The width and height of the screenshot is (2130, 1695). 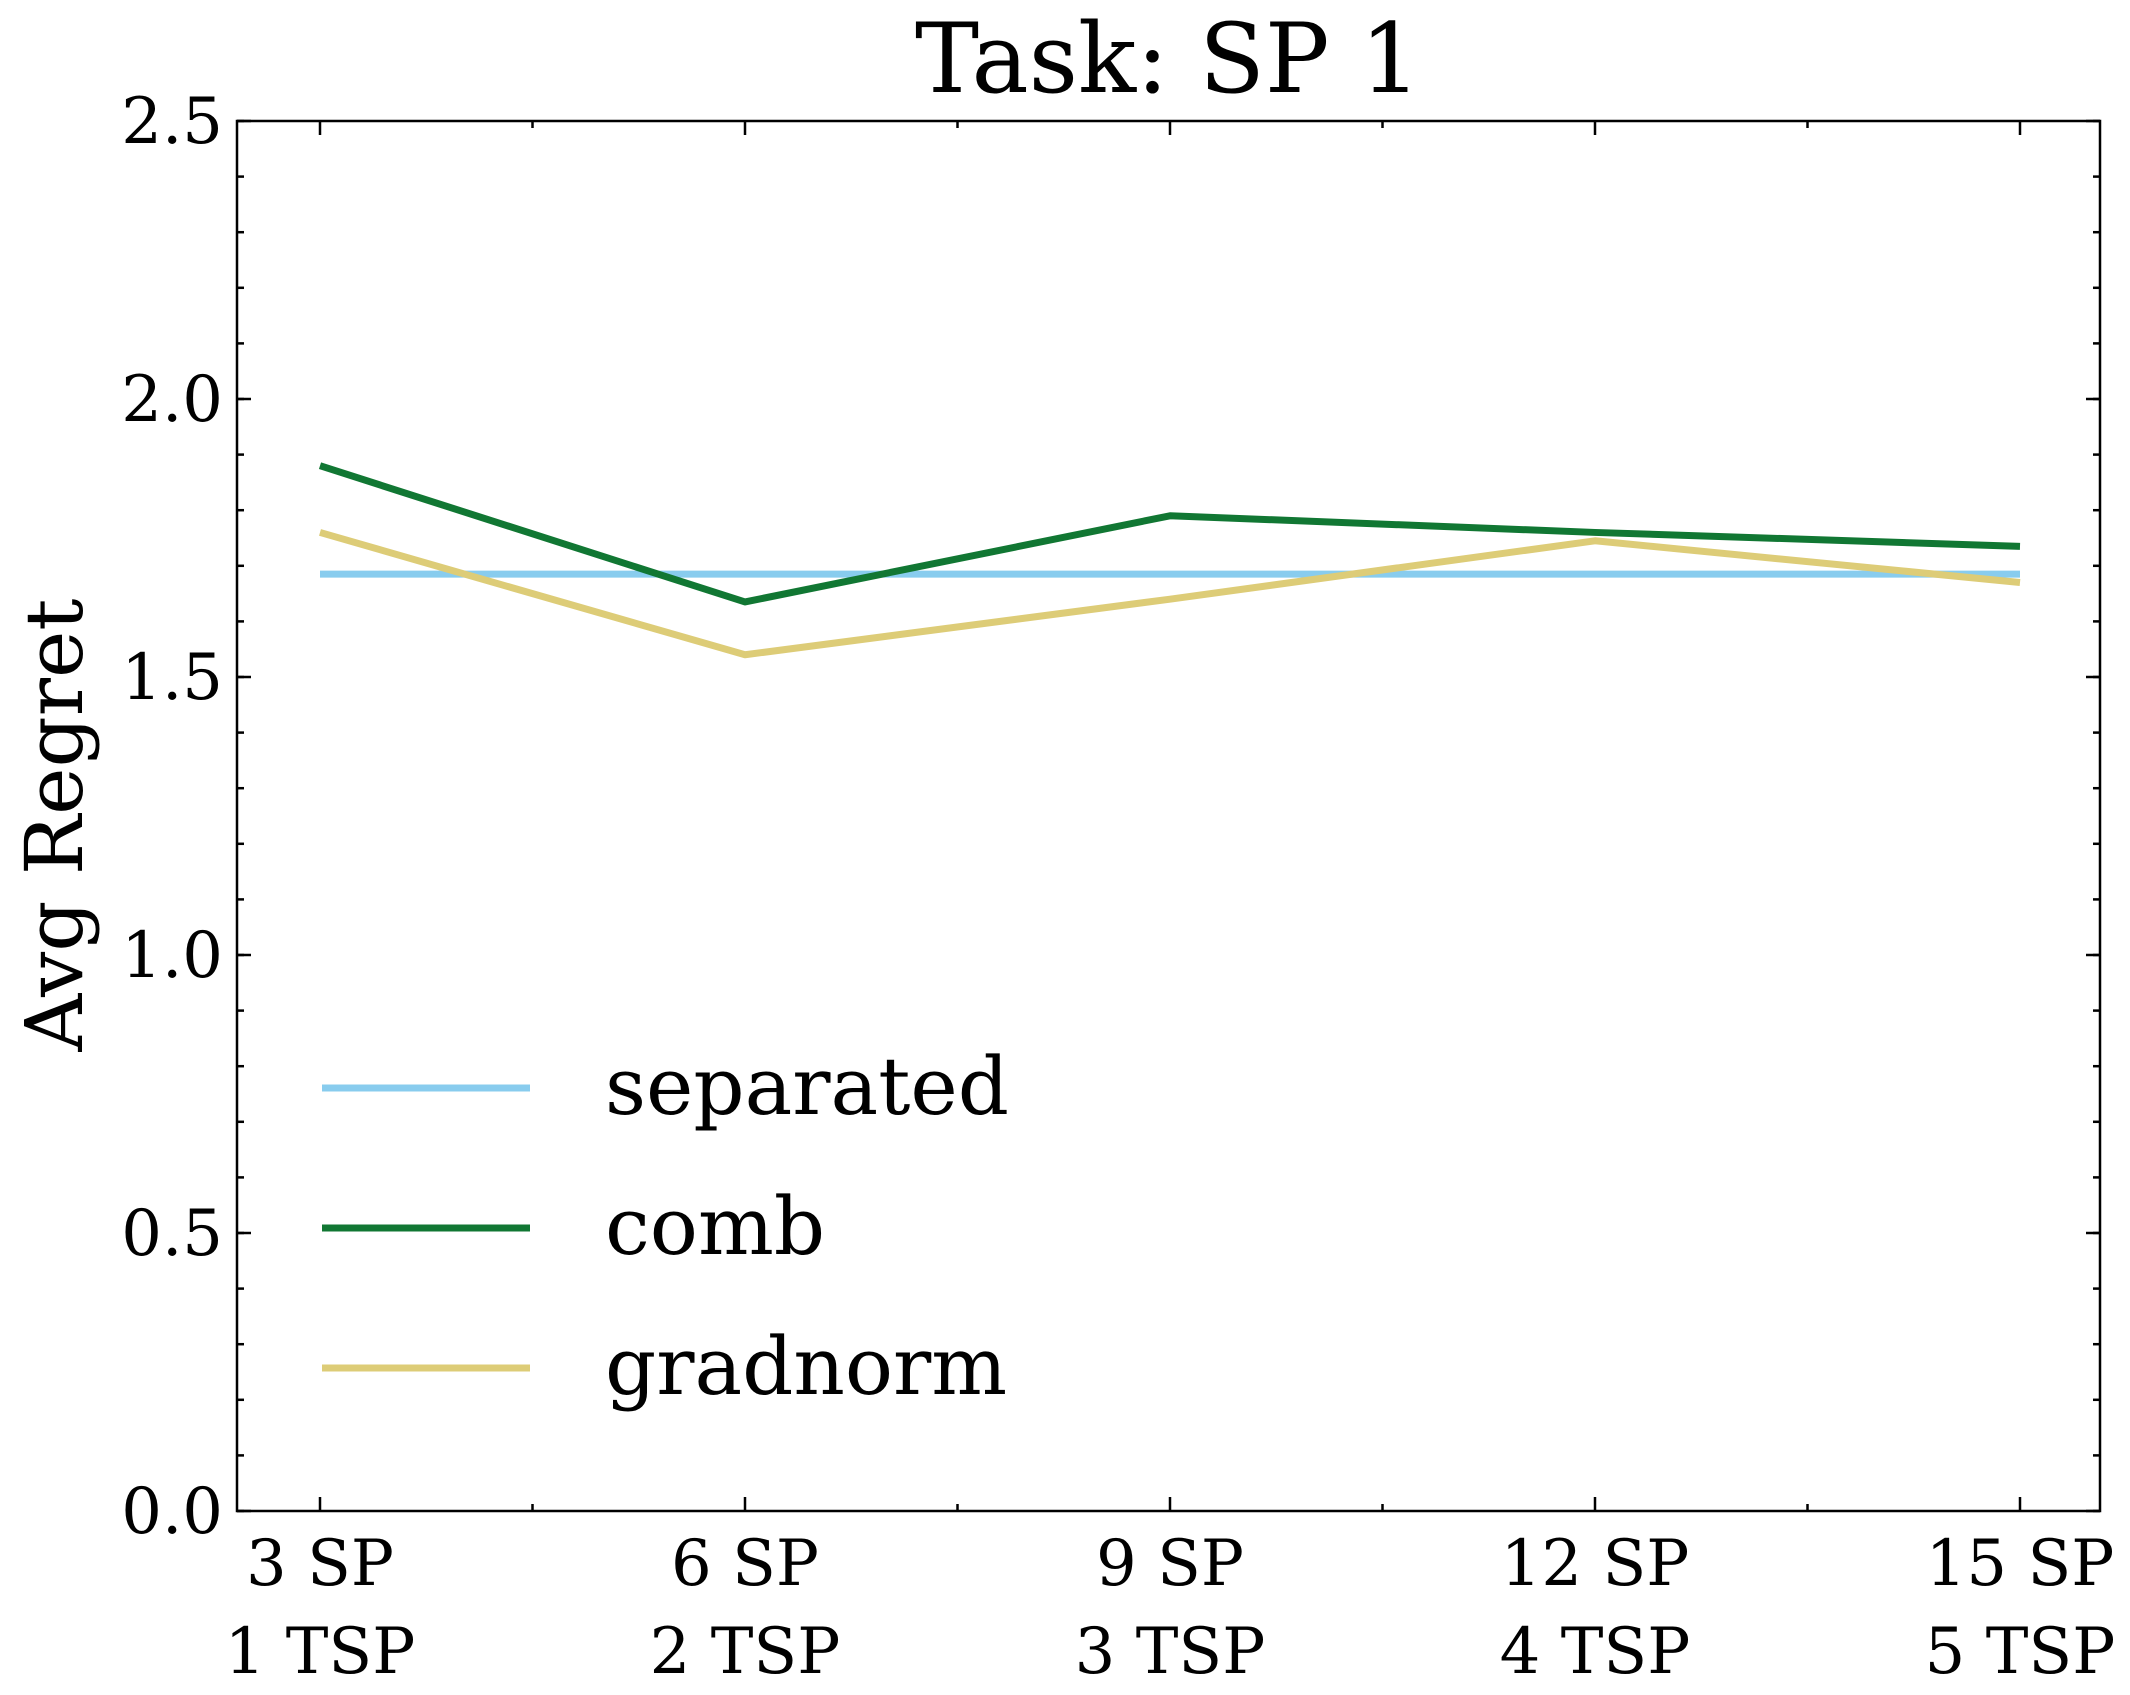 I want to click on y-axis-label: Avg Regret, so click(x=54, y=826).